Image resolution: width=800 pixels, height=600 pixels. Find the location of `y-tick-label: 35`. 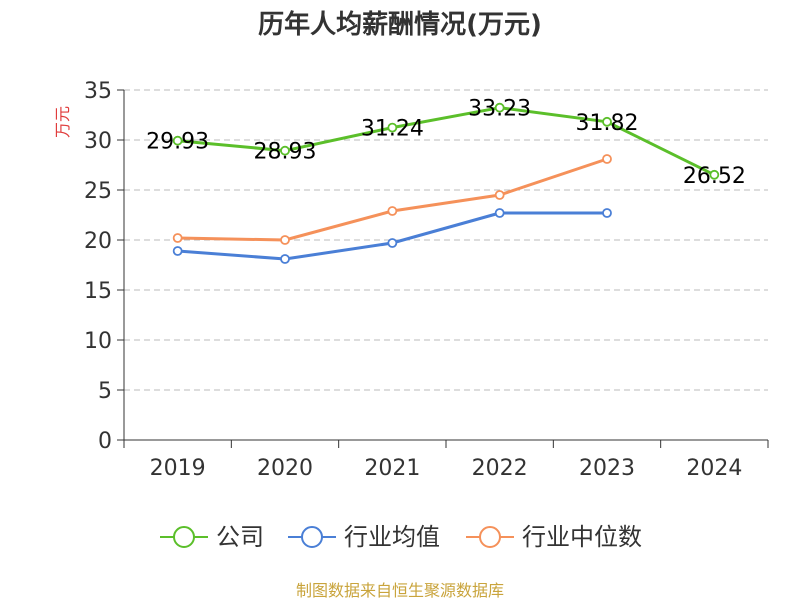

y-tick-label: 35 is located at coordinates (98, 91).